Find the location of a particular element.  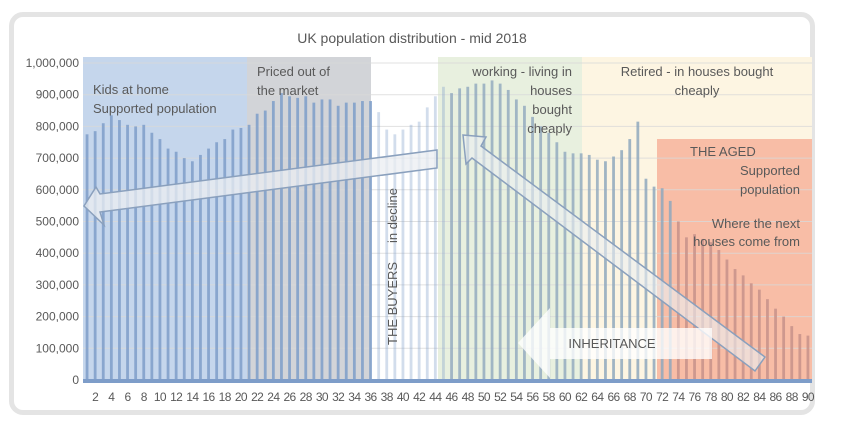

x-tick-label: 16 is located at coordinates (208, 397).